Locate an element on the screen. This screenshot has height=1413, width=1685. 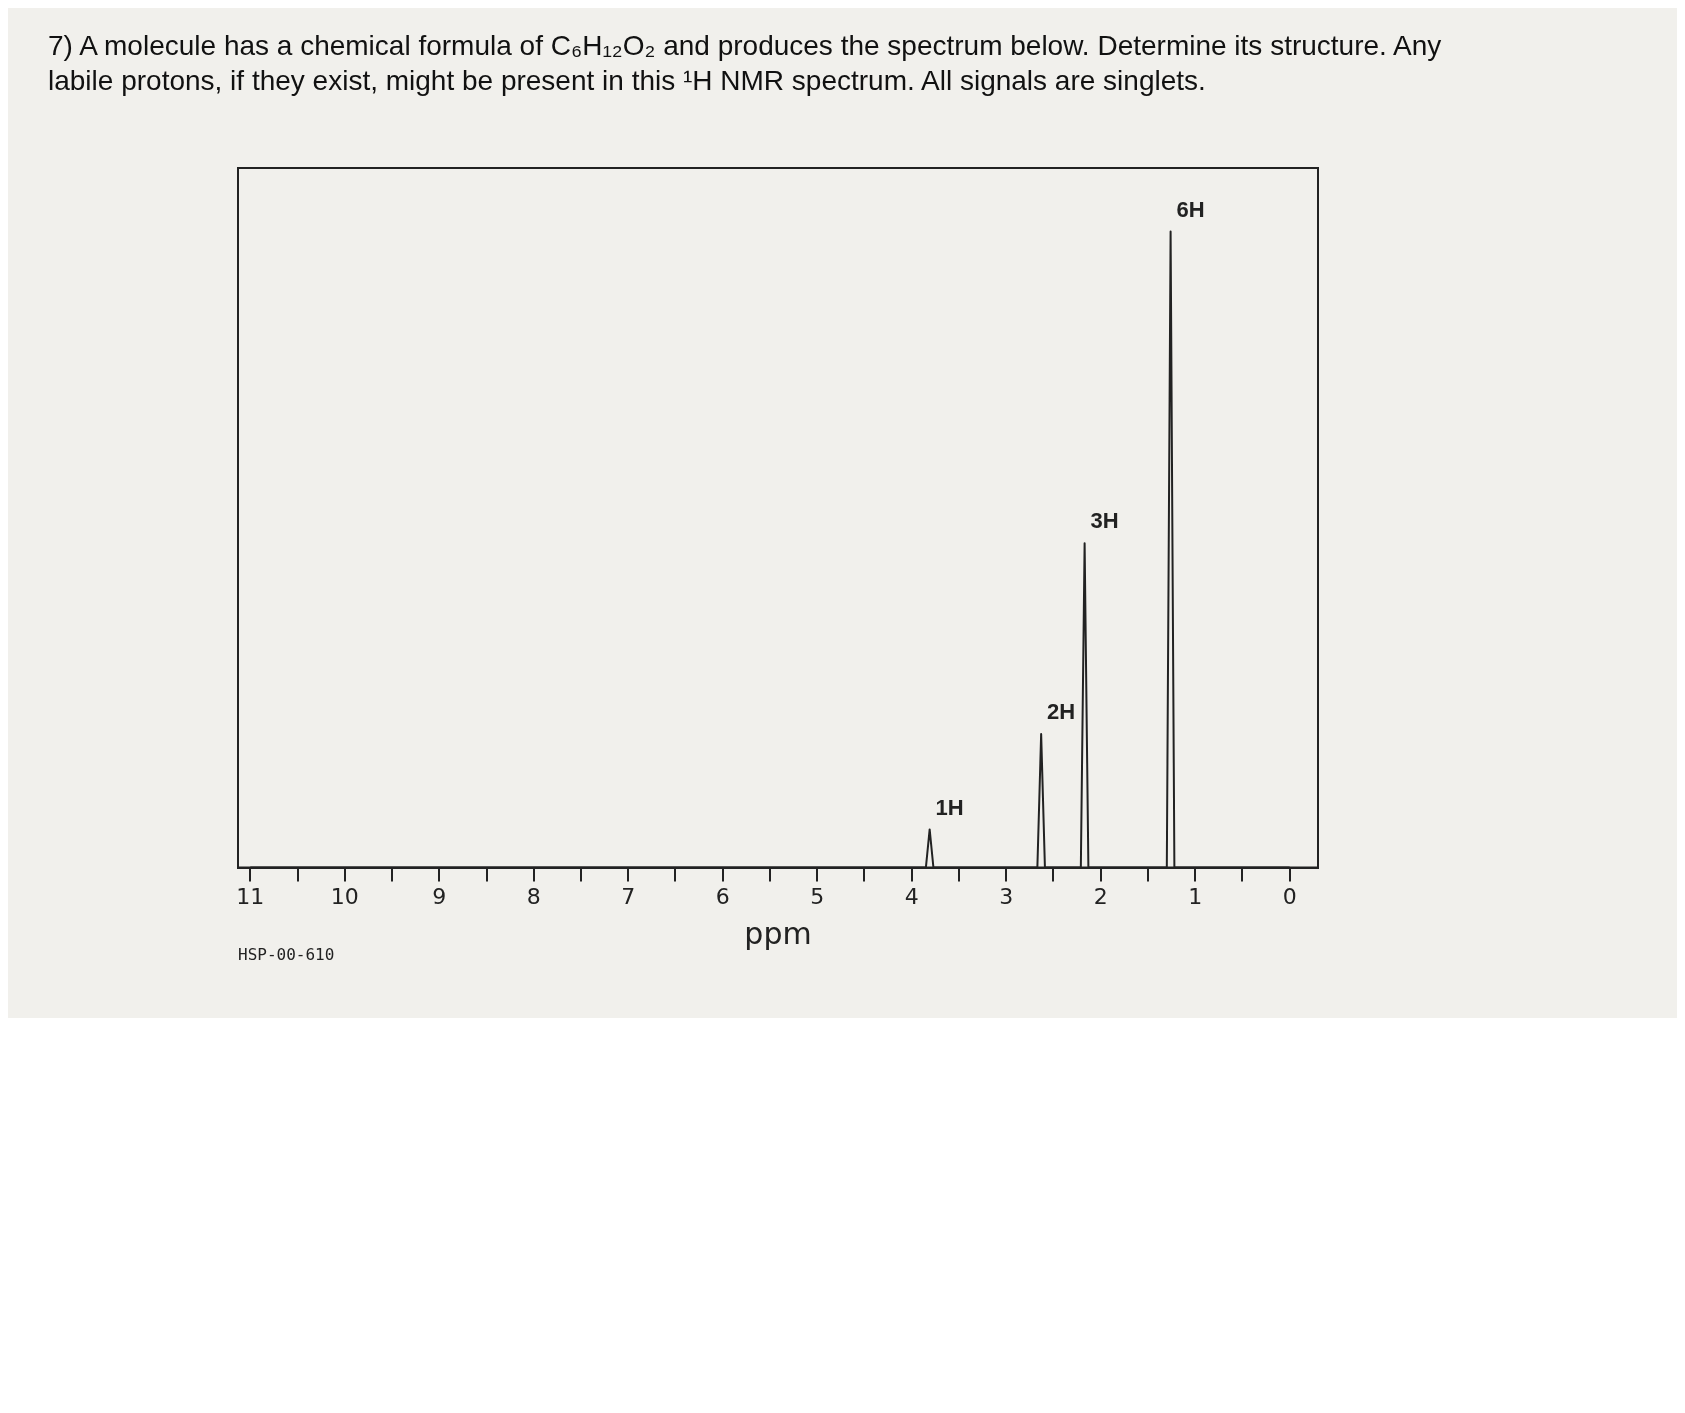
x-tick-label: 5 is located at coordinates (817, 896).